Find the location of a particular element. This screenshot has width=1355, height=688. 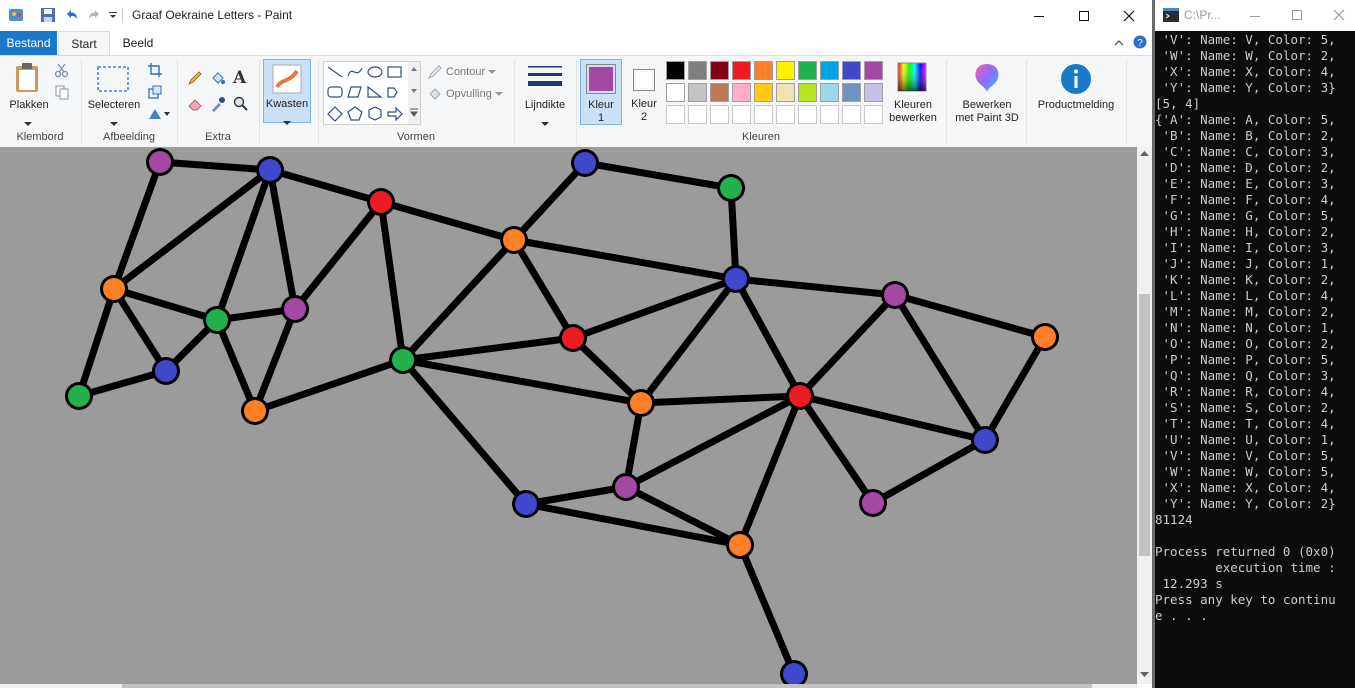

graph-node-purple is located at coordinates (895, 295).